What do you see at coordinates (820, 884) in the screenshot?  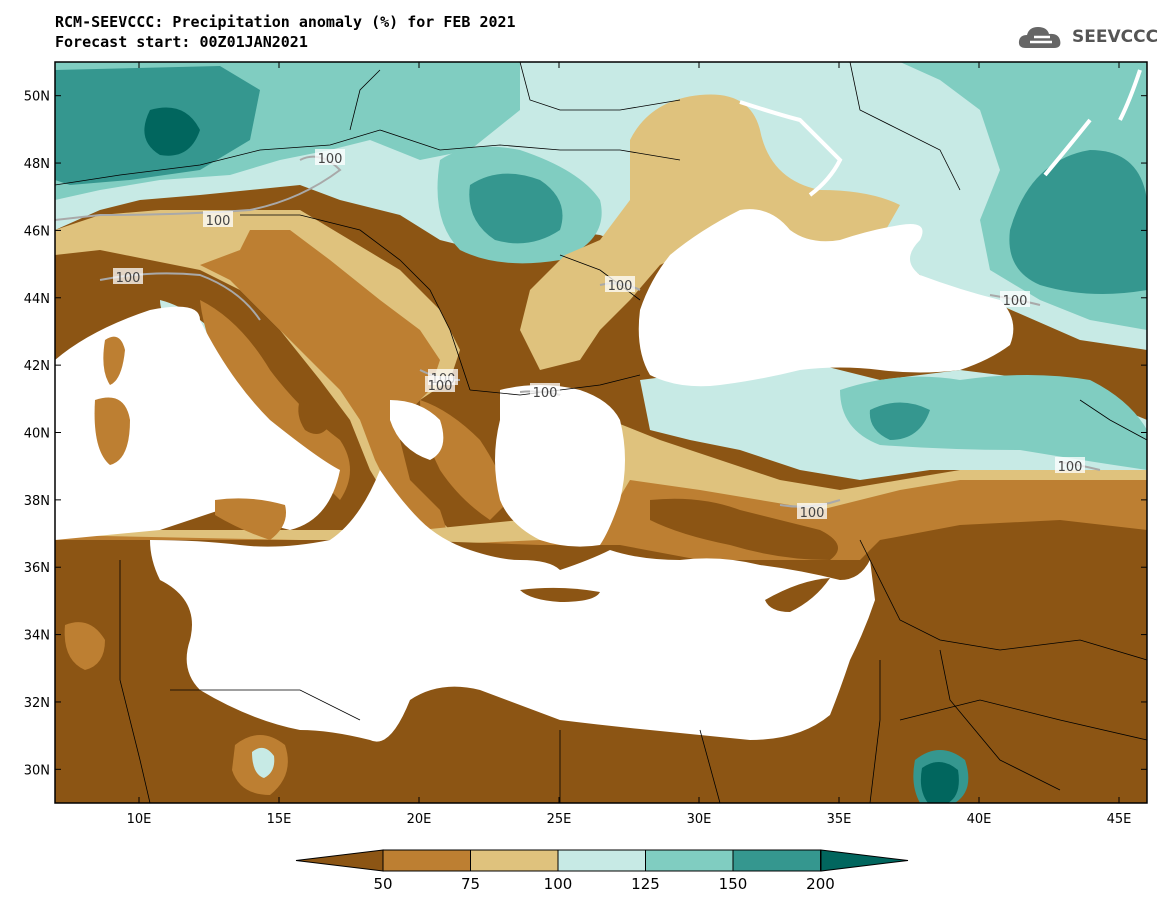 I see `colorbar-label: 200` at bounding box center [820, 884].